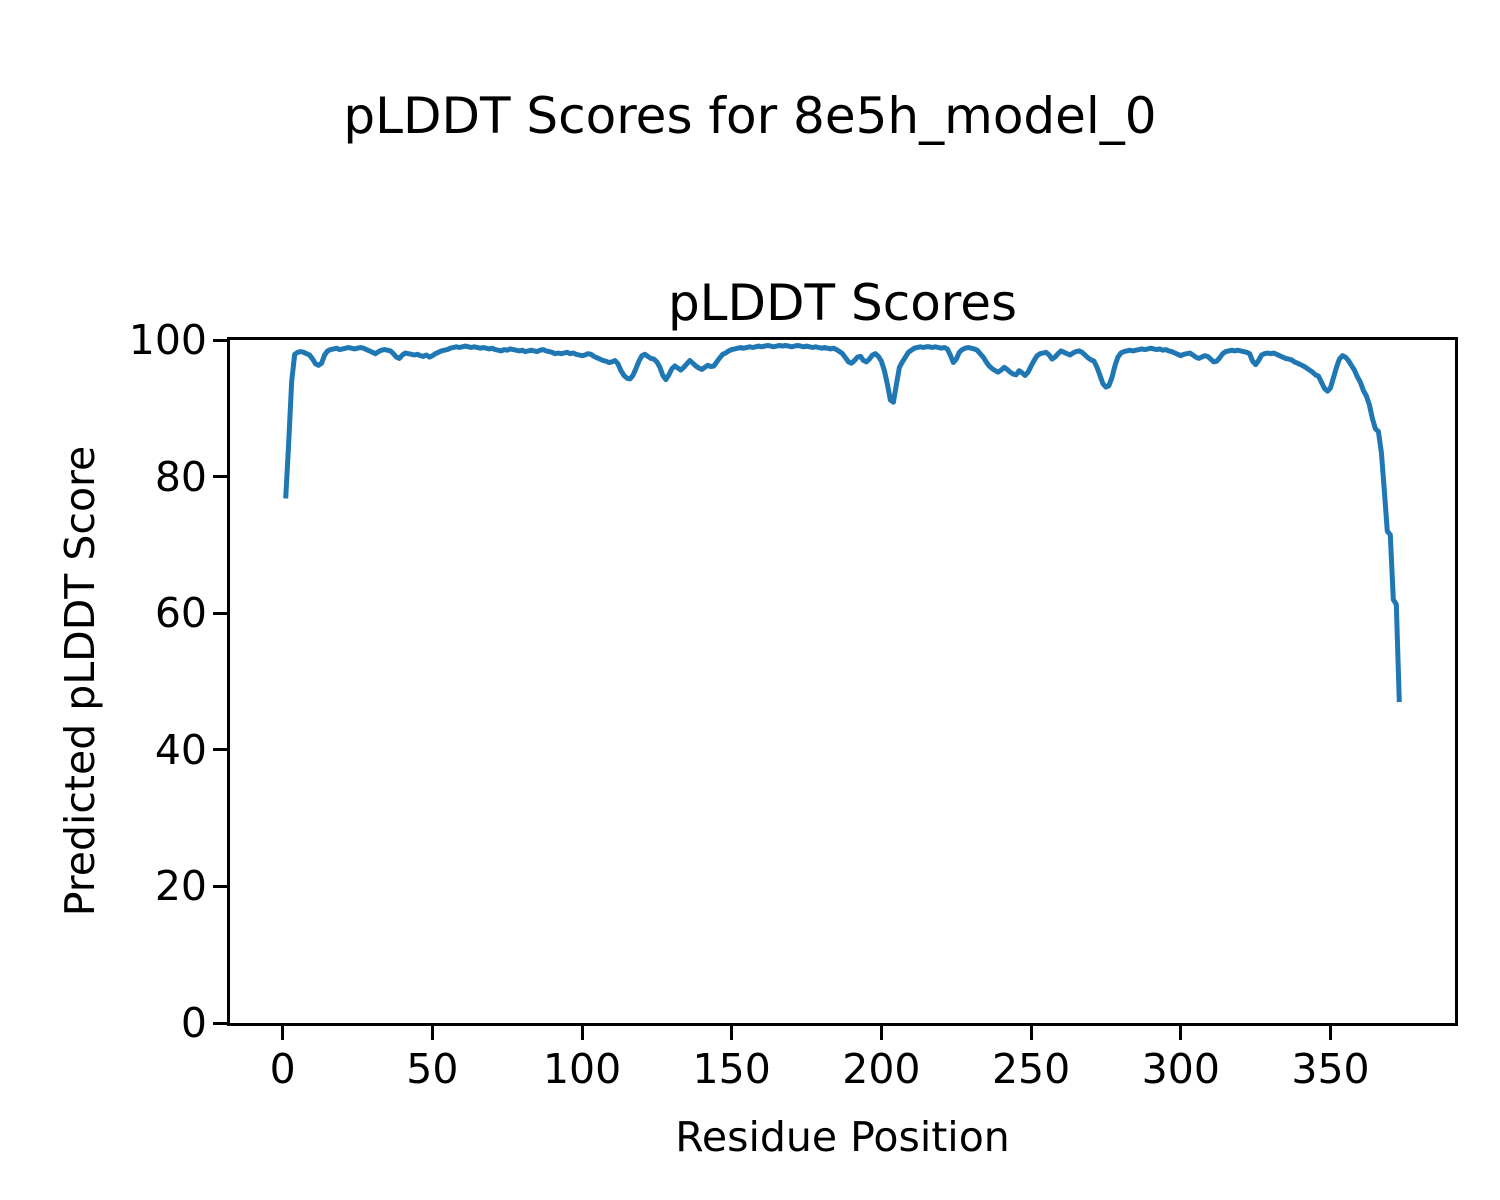 The height and width of the screenshot is (1200, 1500). What do you see at coordinates (167, 340) in the screenshot?
I see `y-tick-label: 100` at bounding box center [167, 340].